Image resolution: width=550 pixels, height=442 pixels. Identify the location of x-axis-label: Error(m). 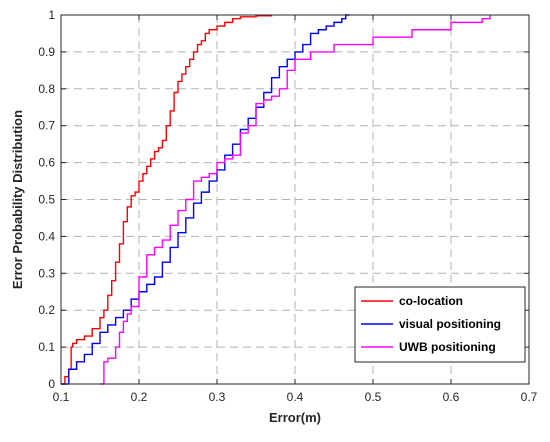
(295, 417).